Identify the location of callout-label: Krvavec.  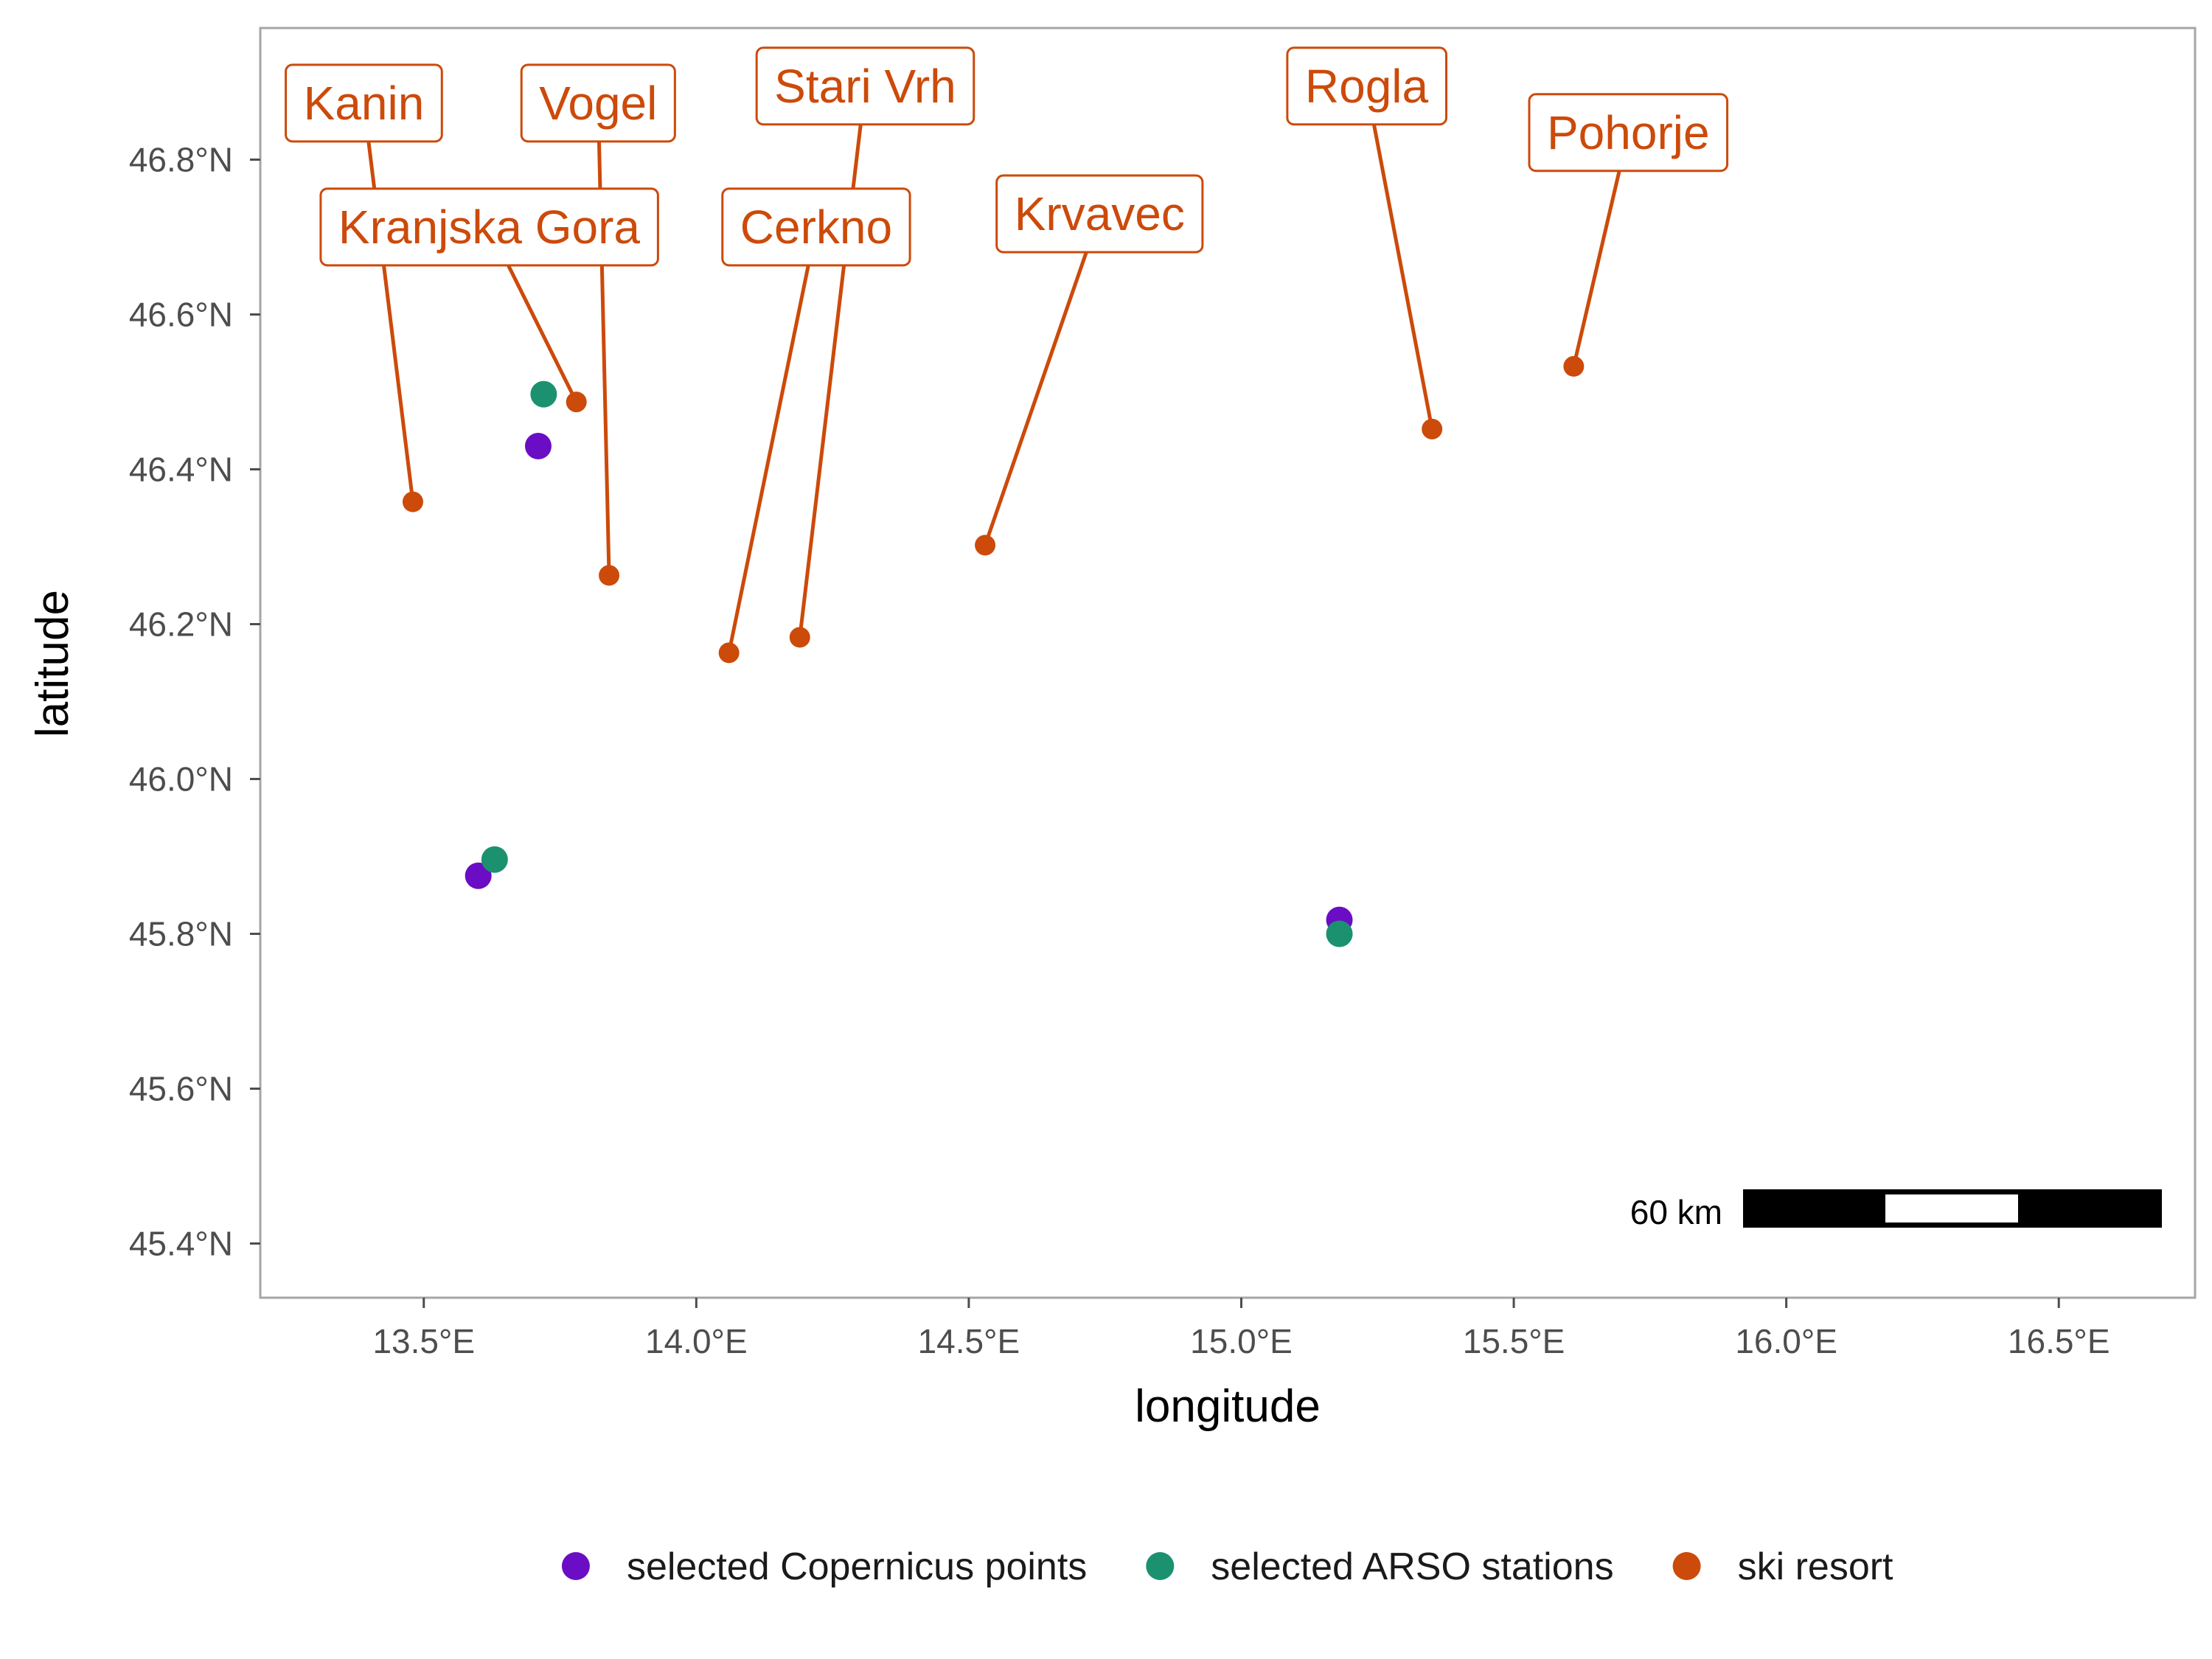
(1100, 213).